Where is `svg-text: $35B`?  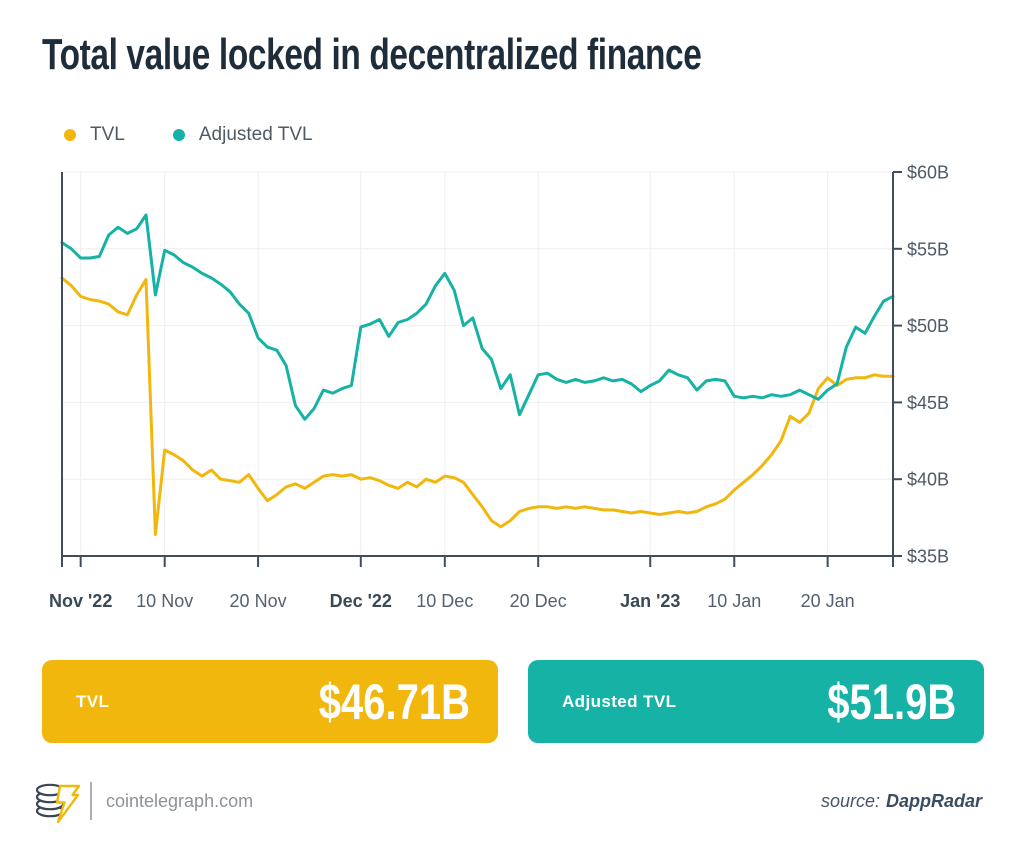 svg-text: $35B is located at coordinates (928, 557).